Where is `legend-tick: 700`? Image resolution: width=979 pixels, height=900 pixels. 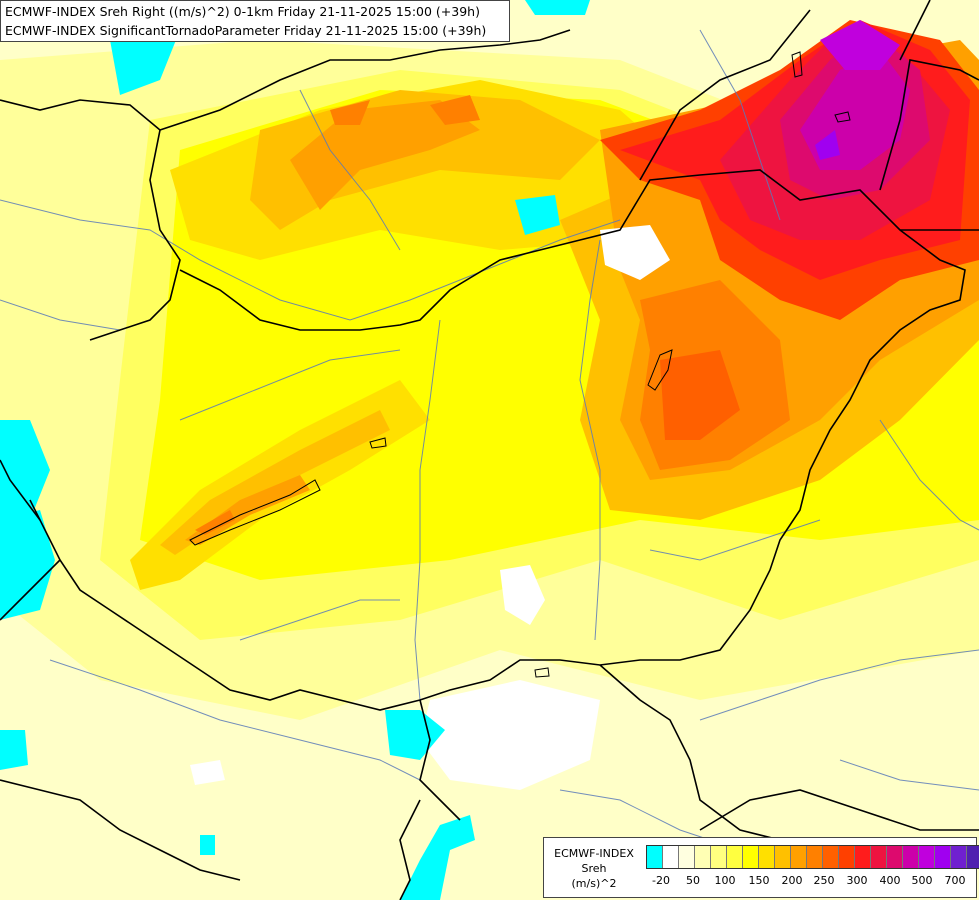 legend-tick: 700 is located at coordinates (955, 880).